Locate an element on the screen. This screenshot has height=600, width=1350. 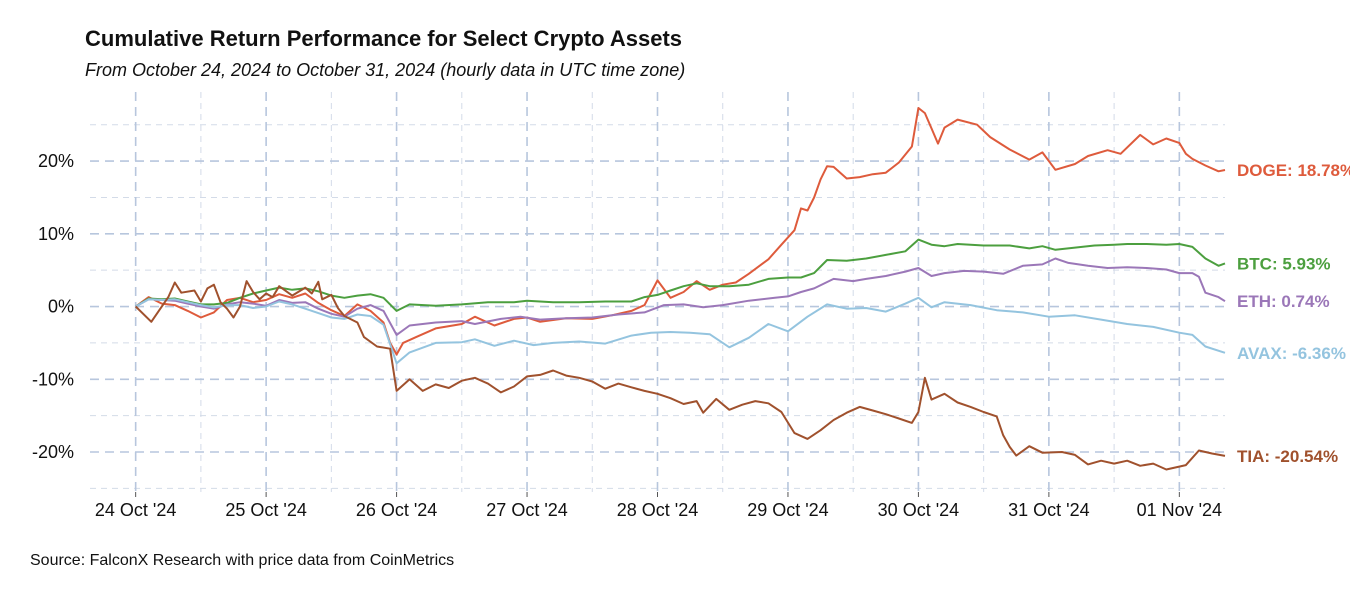
series-label-eth: ETH: 0.74% is located at coordinates (1283, 301).